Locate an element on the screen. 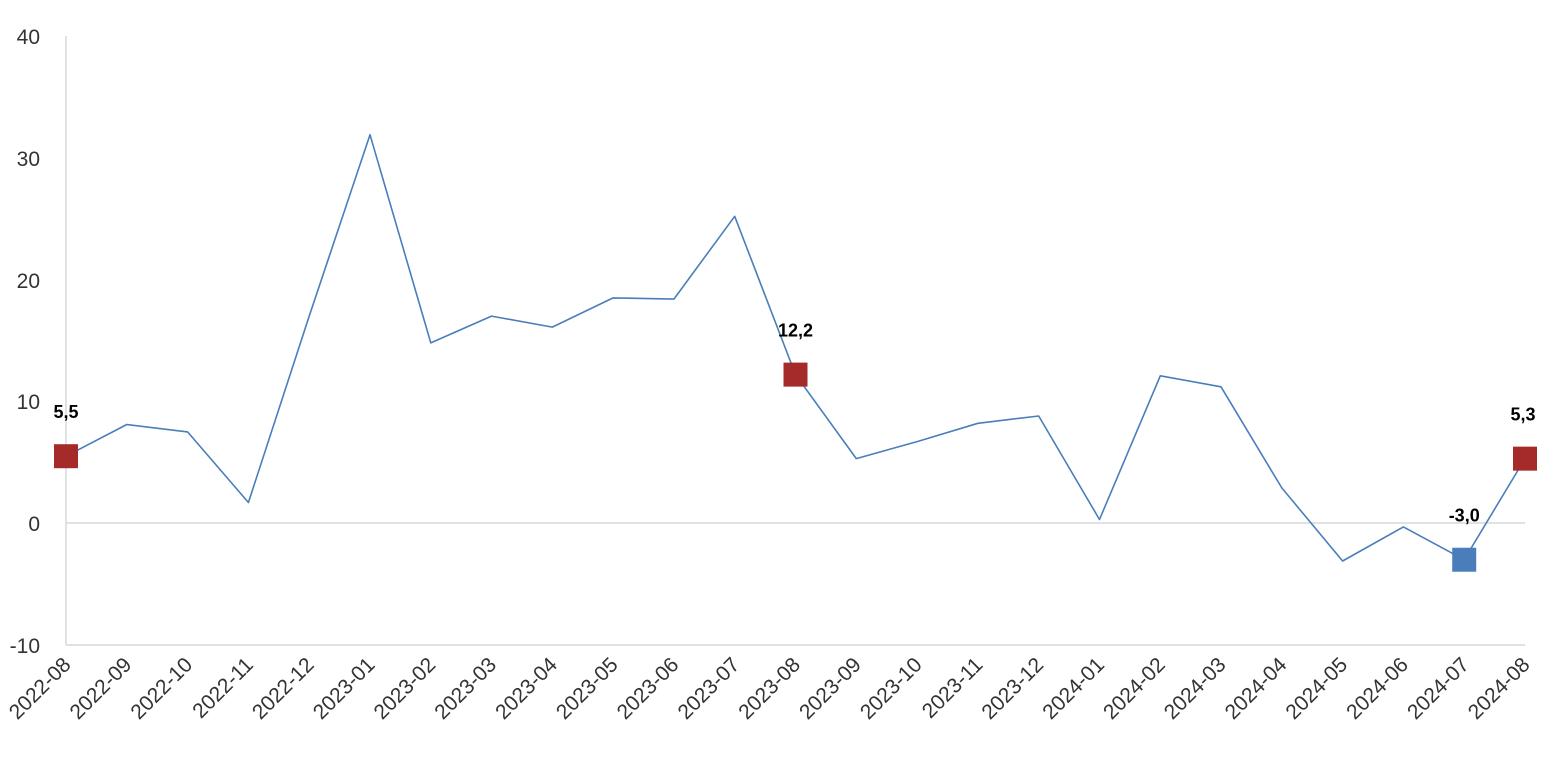  y-axis-tick-labels: 40 30 20 10 0 -10 is located at coordinates (25, 342).